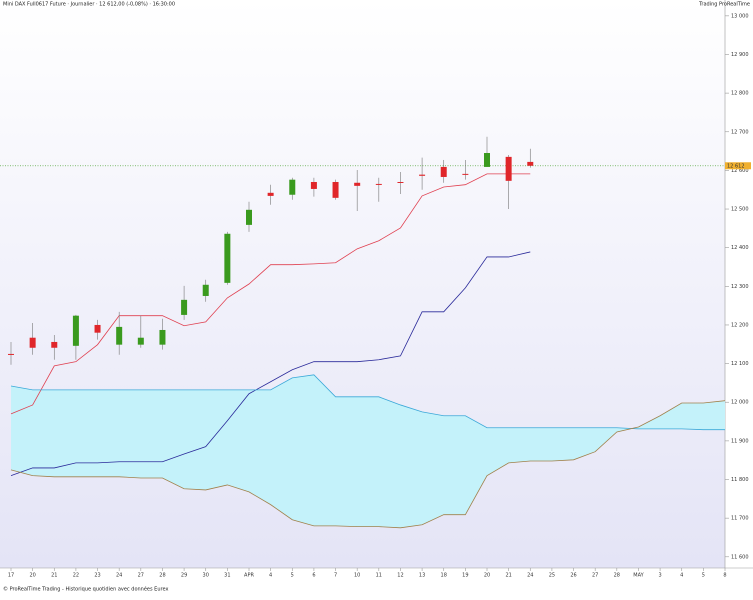 This screenshot has height=600, width=753. I want to click on x-tick-label: 30, so click(206, 576).